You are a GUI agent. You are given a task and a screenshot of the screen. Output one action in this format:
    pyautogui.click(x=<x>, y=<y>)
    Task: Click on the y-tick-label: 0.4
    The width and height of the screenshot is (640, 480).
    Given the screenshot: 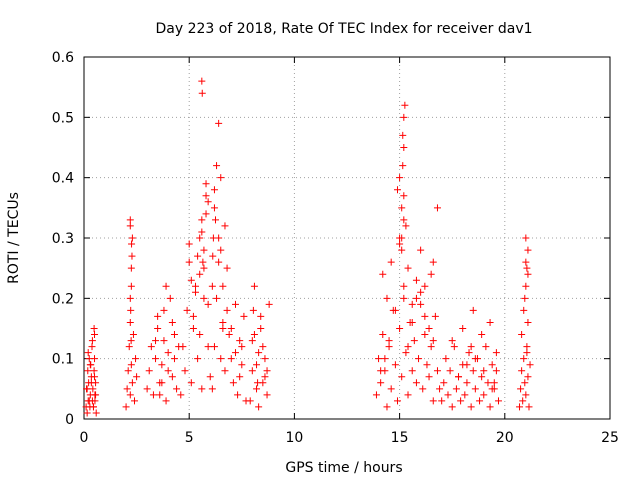 What is the action you would take?
    pyautogui.click(x=63, y=179)
    